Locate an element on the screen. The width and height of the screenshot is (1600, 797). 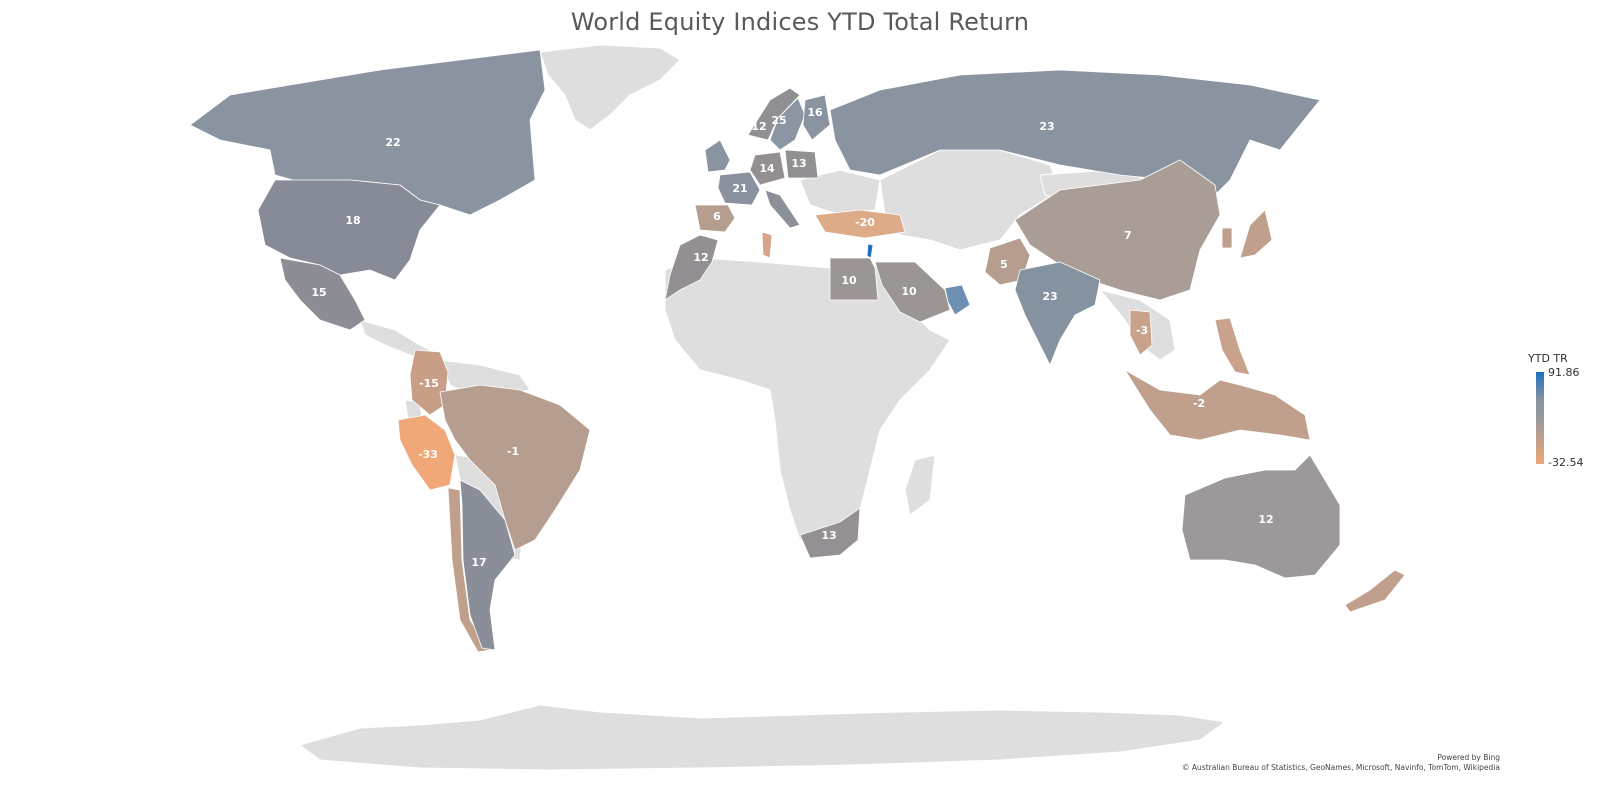
value-label-china: 7 is located at coordinates (1128, 235).